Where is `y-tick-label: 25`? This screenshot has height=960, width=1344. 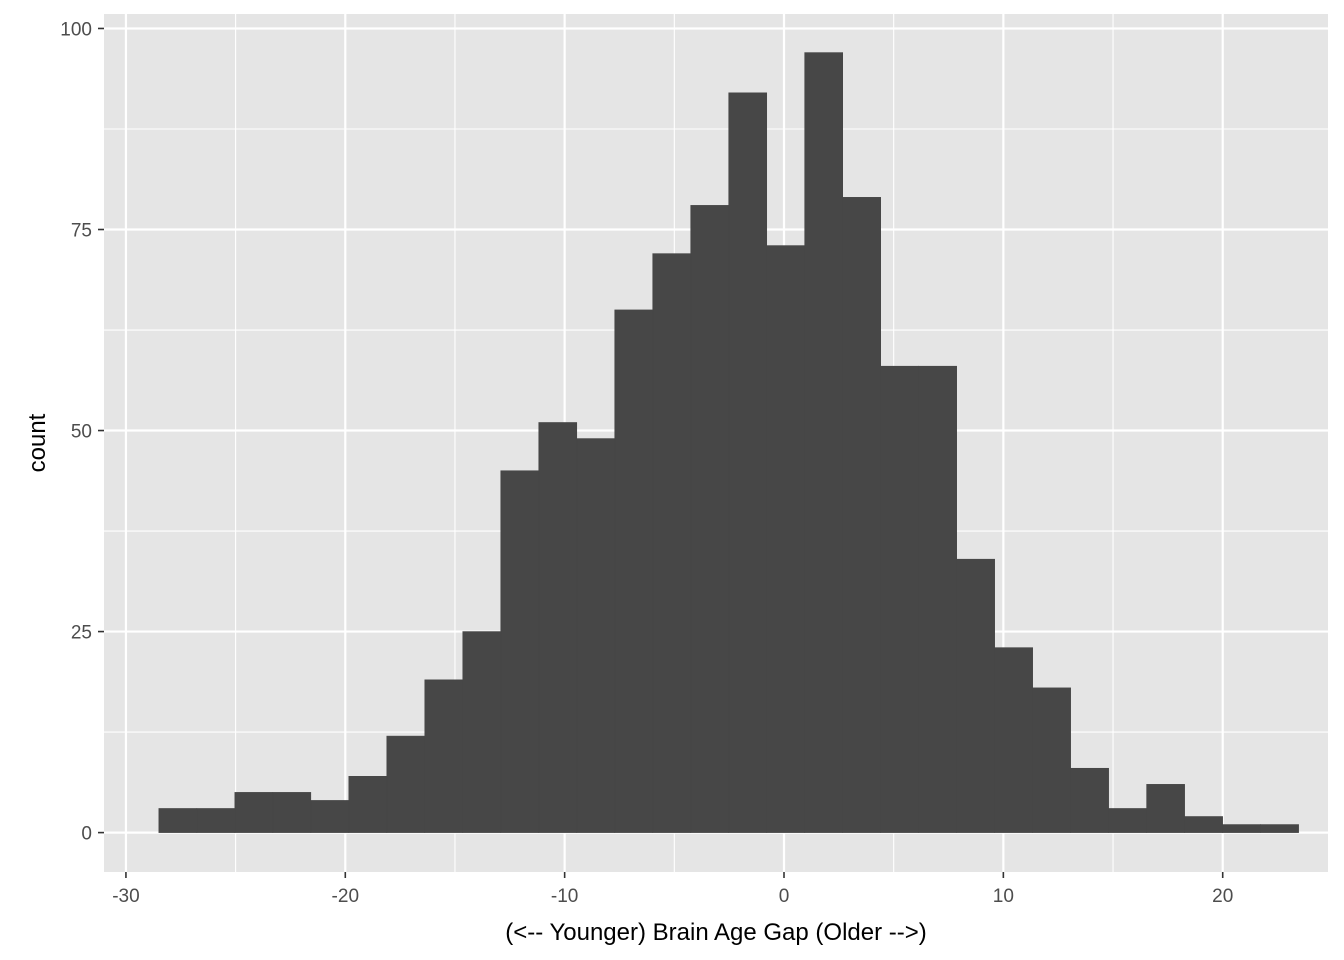 y-tick-label: 25 is located at coordinates (81, 633).